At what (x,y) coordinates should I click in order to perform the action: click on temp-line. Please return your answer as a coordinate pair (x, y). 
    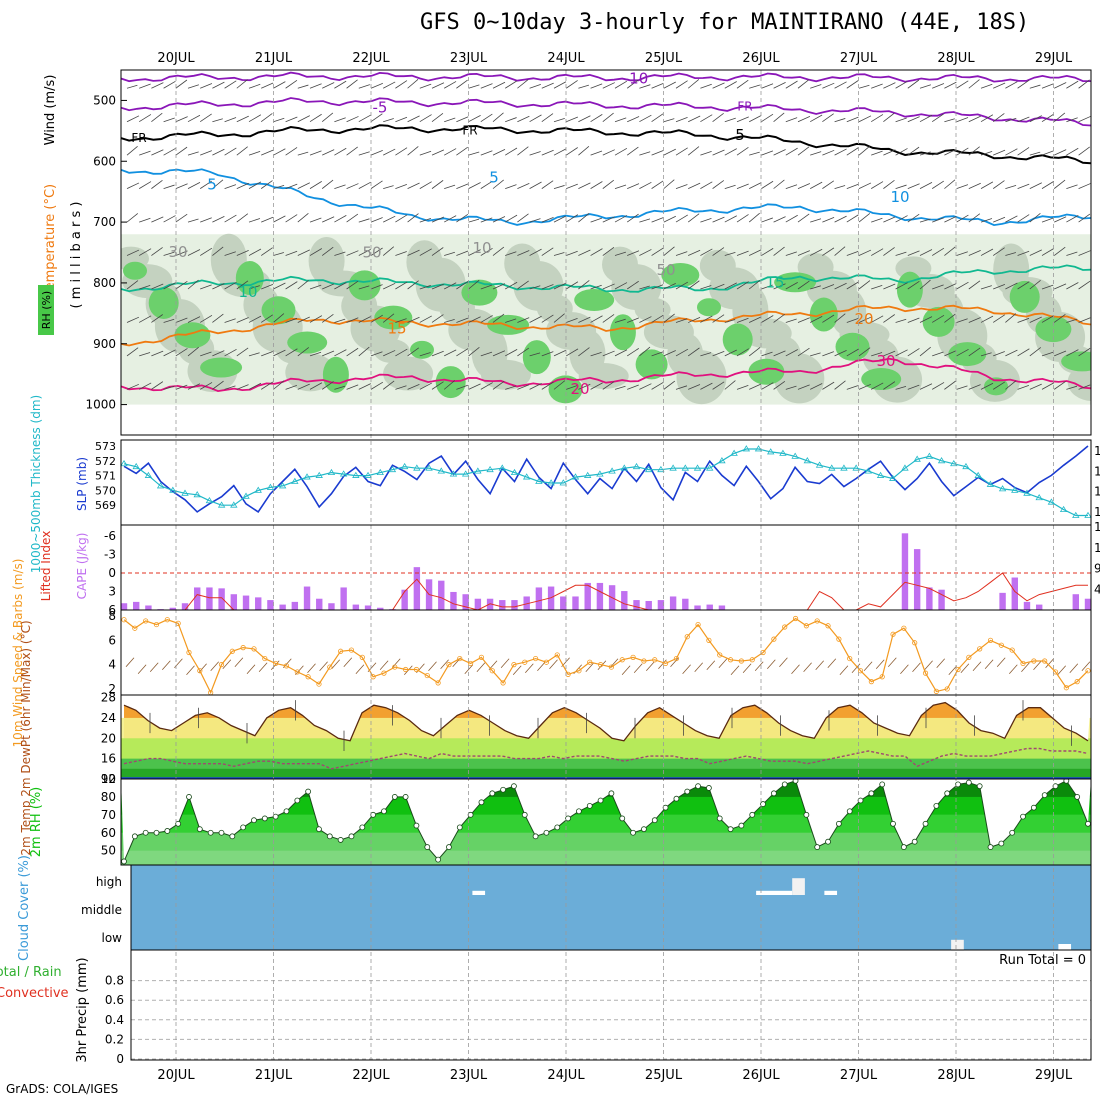
    Looking at the image, I should click on (606, 721).